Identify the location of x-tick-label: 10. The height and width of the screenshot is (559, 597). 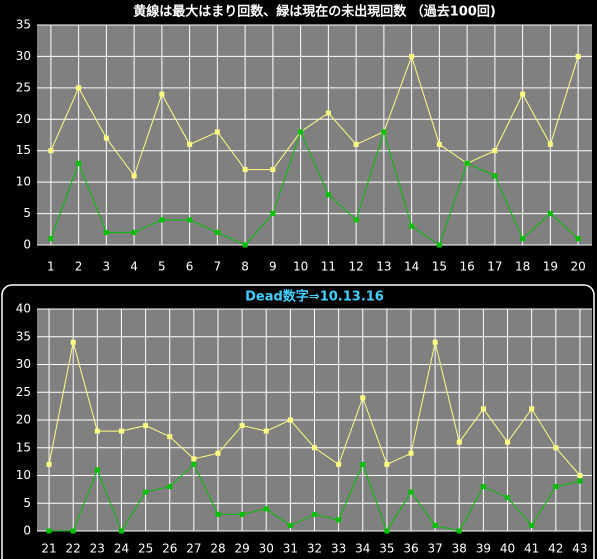
(300, 267).